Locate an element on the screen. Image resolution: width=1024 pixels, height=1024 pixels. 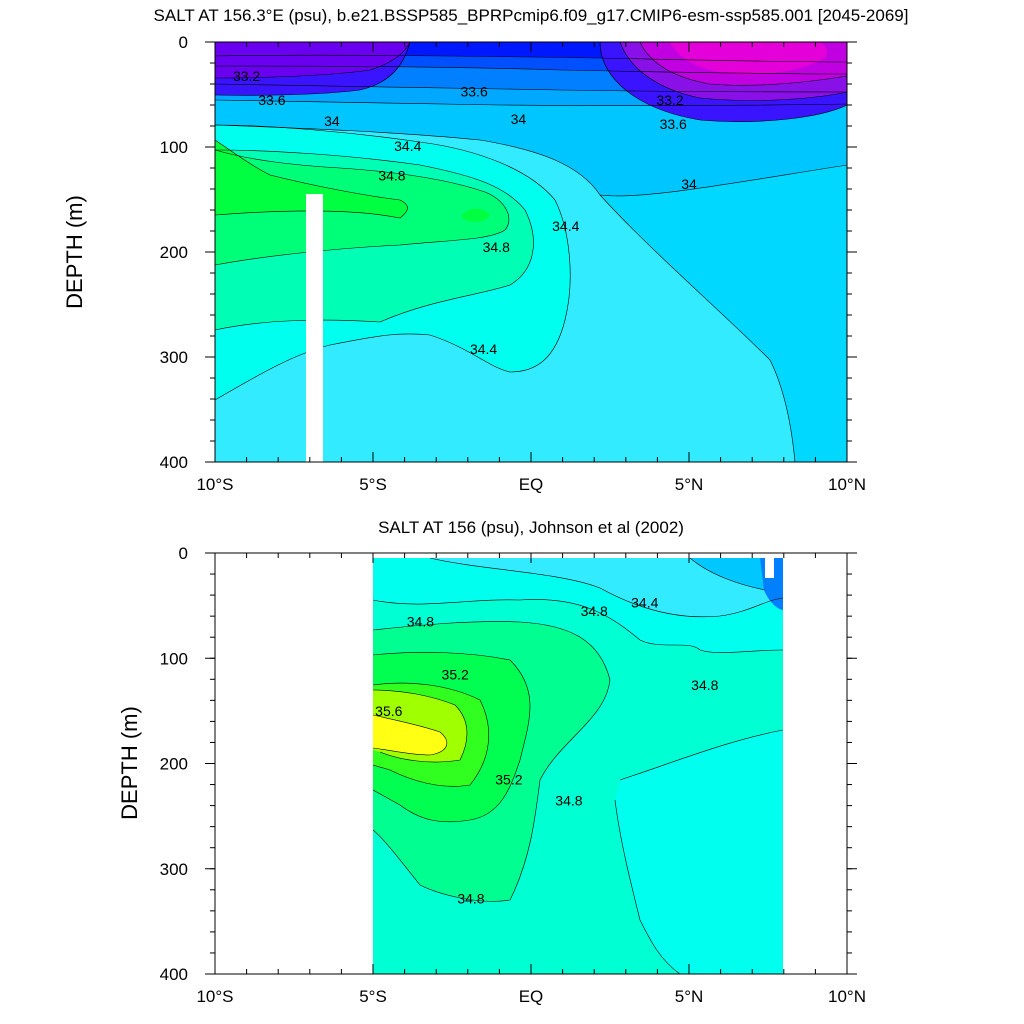
line-35.6 is located at coordinates (420, 726).